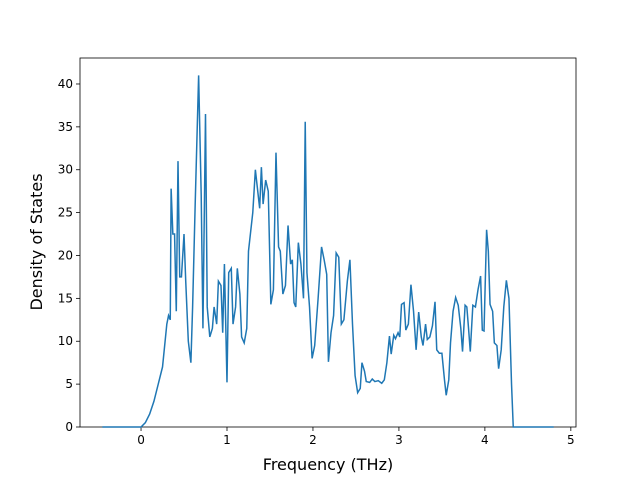 This screenshot has width=640, height=480. What do you see at coordinates (141, 440) in the screenshot?
I see `x-tick-label: 0` at bounding box center [141, 440].